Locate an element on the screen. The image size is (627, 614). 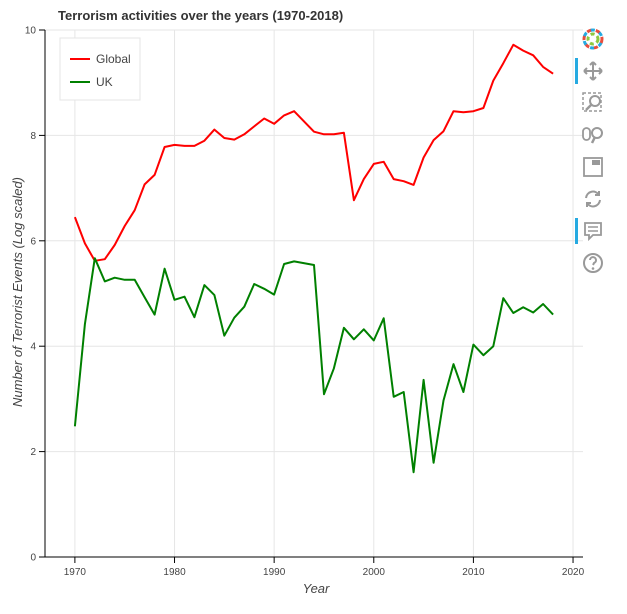
hover-icon is located at coordinates (590, 231).